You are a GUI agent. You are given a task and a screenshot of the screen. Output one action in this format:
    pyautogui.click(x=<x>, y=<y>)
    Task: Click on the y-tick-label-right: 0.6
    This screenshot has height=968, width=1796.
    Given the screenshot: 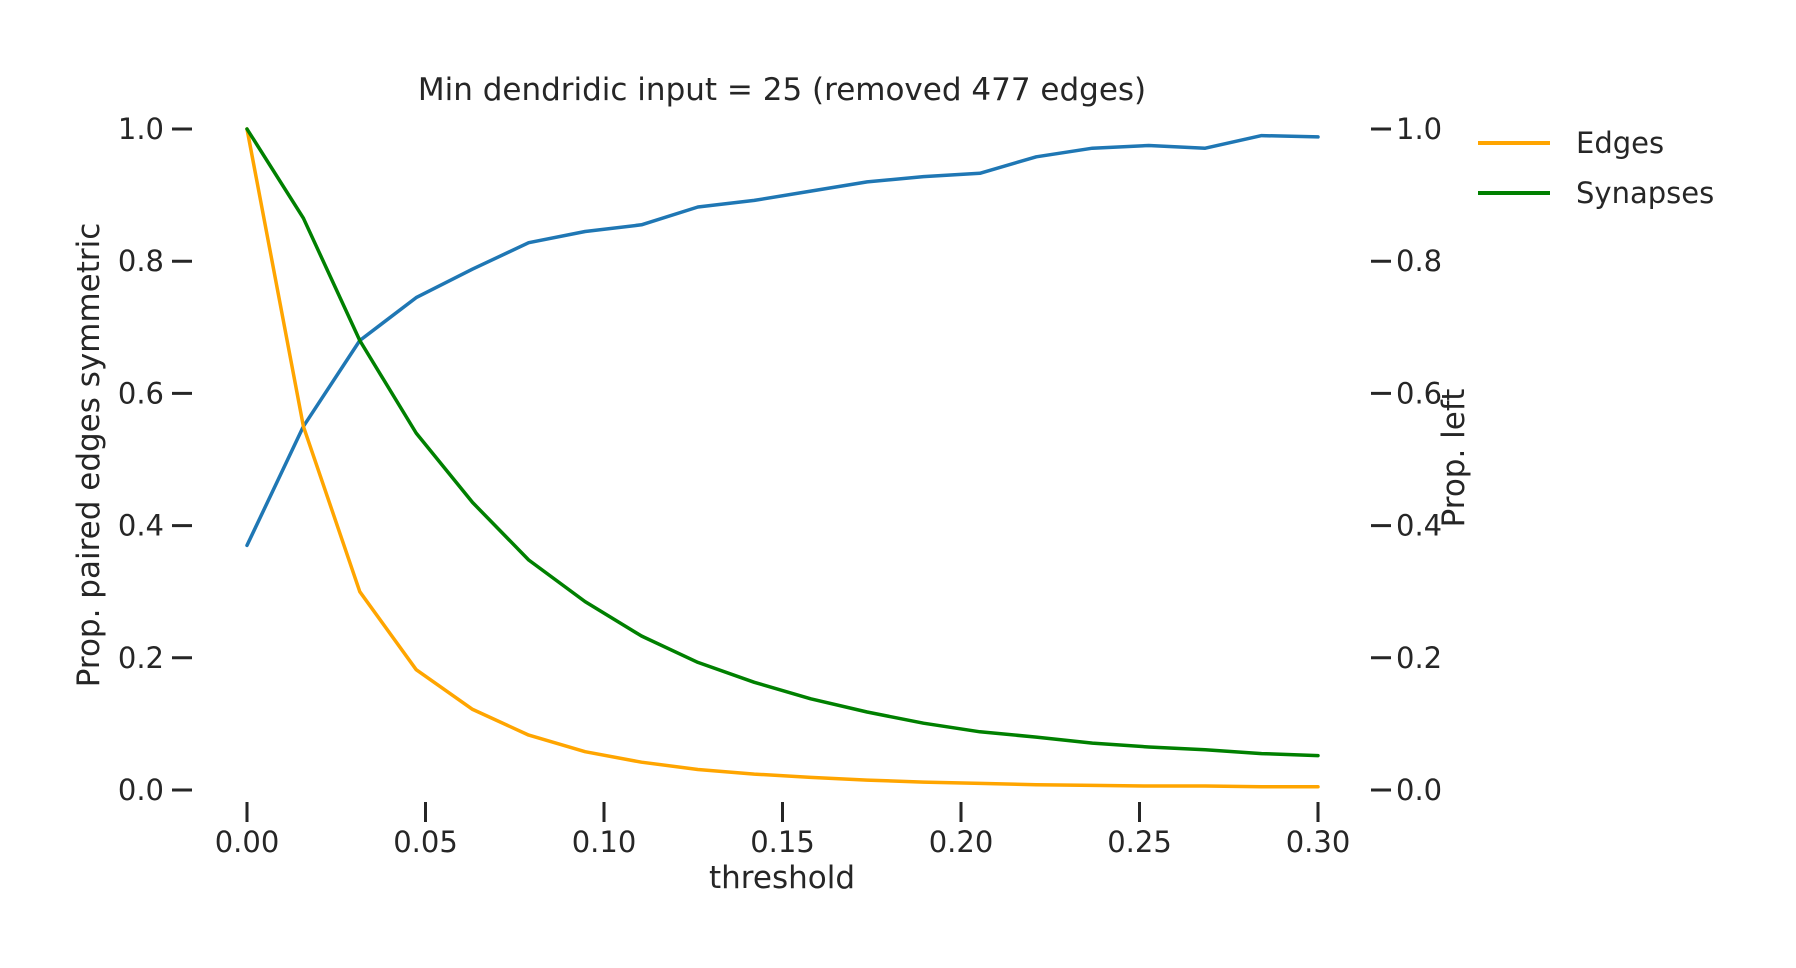 What is the action you would take?
    pyautogui.click(x=1419, y=393)
    